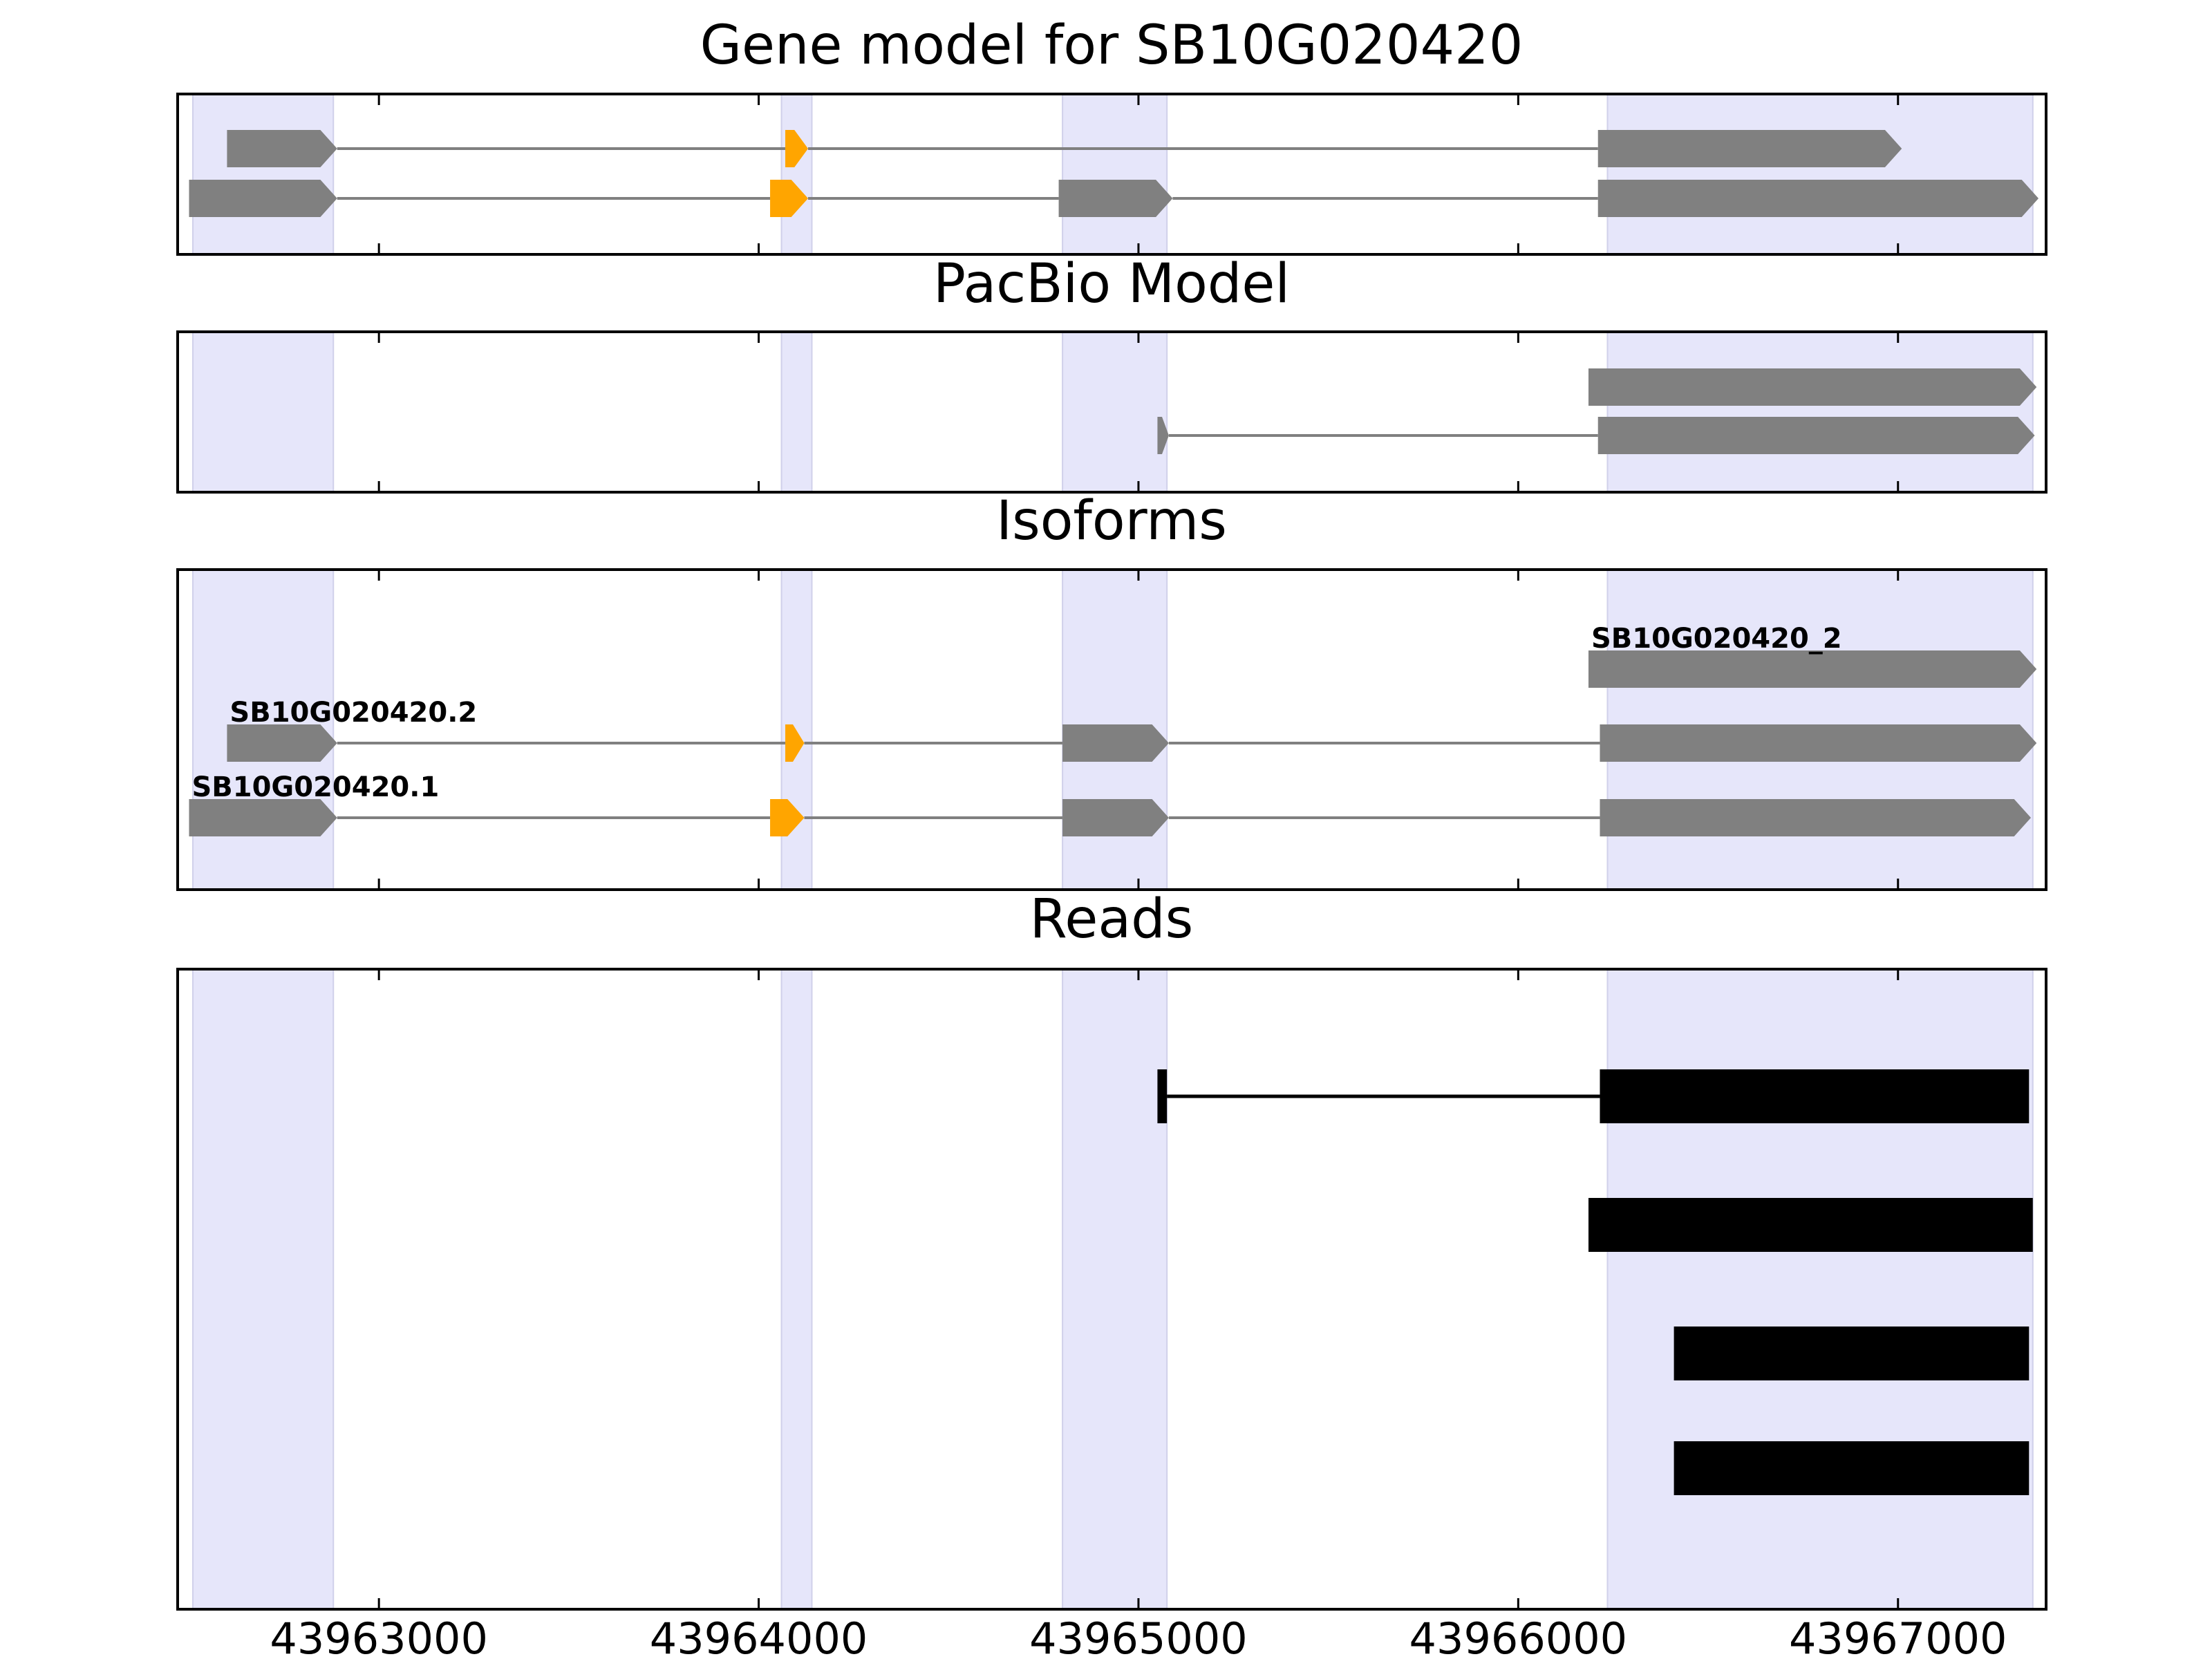  Describe the element at coordinates (1898, 1636) in the screenshot. I see `x-tick-label: 43967000` at that location.